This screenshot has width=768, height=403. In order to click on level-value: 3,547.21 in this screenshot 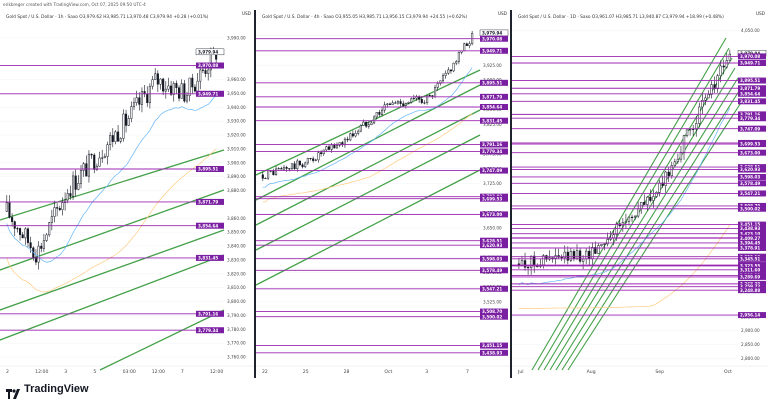, I will do `click(492, 288)`.